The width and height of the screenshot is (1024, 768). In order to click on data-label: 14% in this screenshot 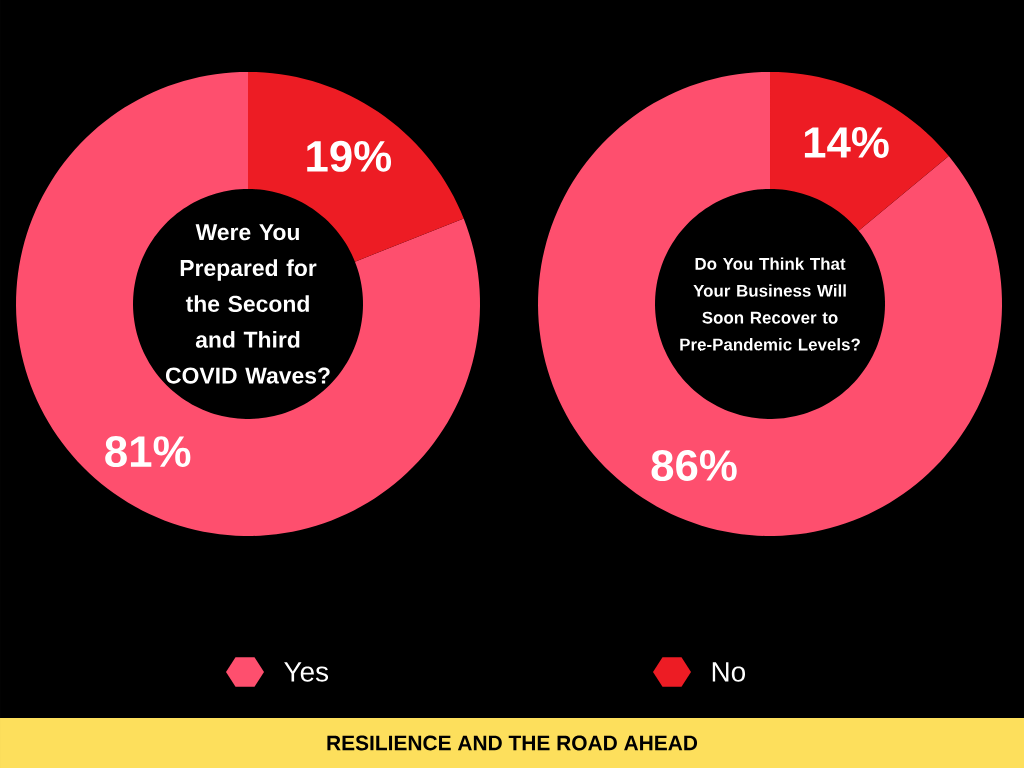, I will do `click(846, 142)`.